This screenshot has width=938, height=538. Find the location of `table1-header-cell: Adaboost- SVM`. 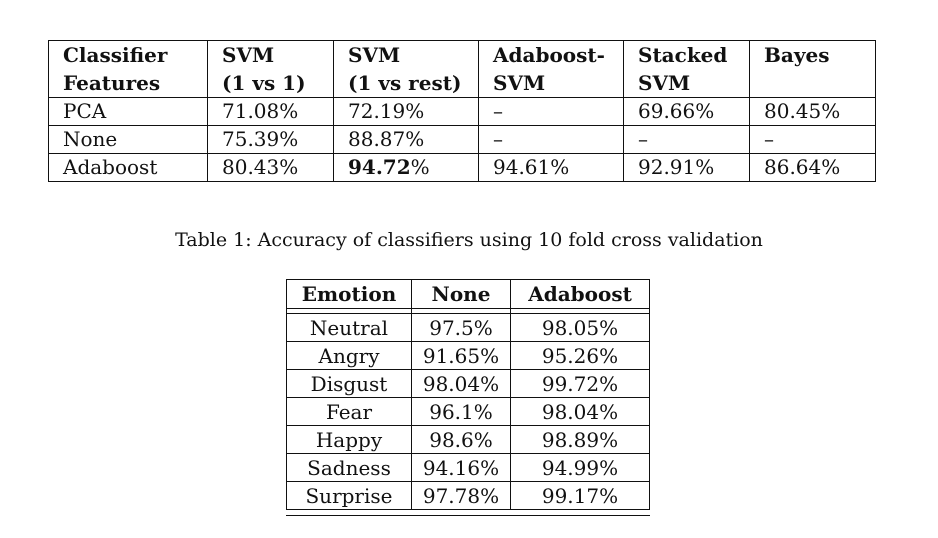

table1-header-cell: Adaboost- SVM is located at coordinates (551, 69).